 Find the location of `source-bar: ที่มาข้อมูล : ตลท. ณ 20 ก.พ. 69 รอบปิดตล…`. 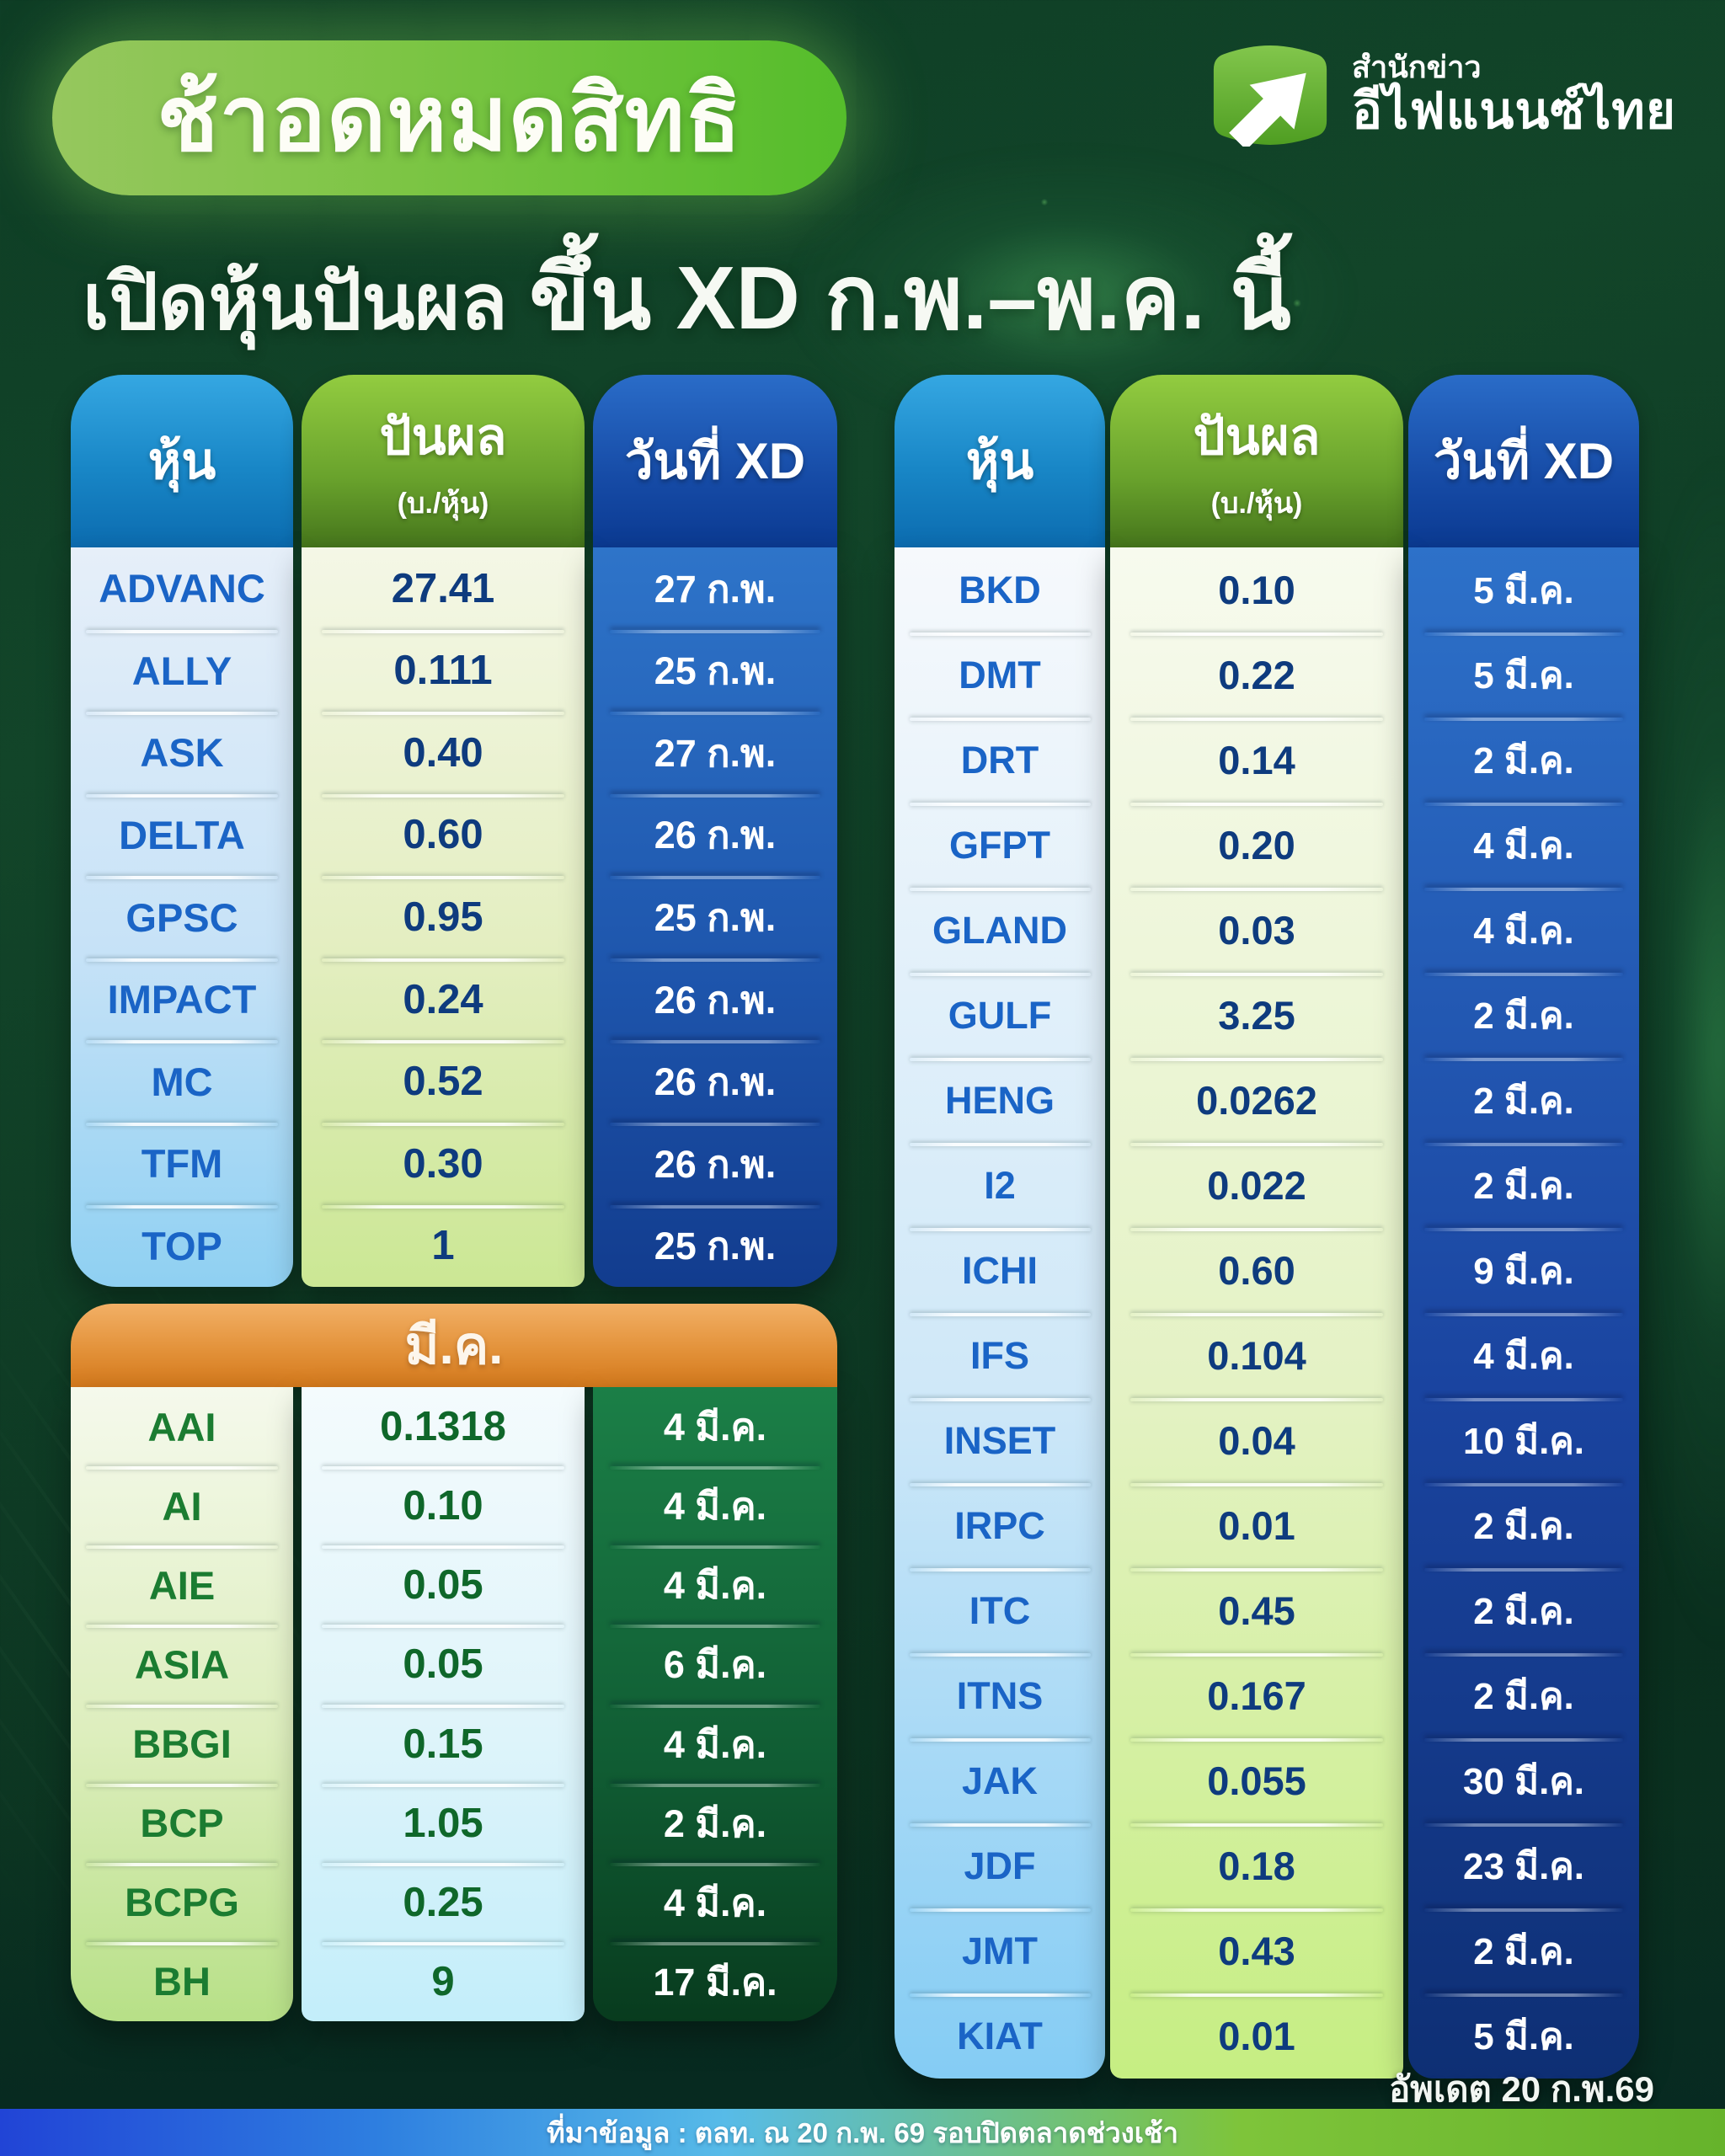

source-bar: ที่มาข้อมูล : ตลท. ณ 20 ก.พ. 69 รอบปิดตล… is located at coordinates (862, 2132).